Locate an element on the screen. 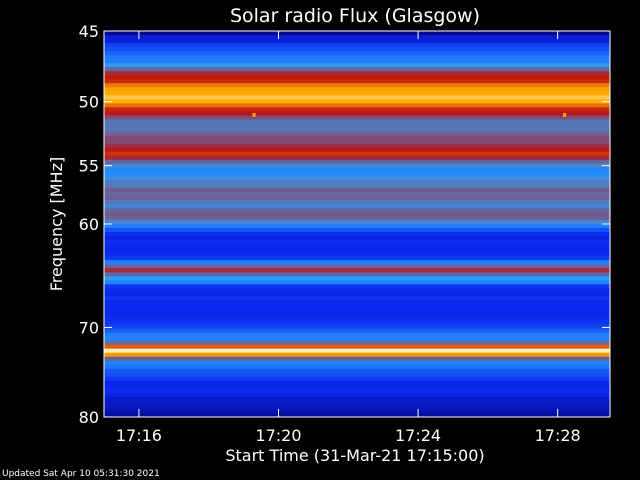  y-tick-label: 55 is located at coordinates (89, 166).